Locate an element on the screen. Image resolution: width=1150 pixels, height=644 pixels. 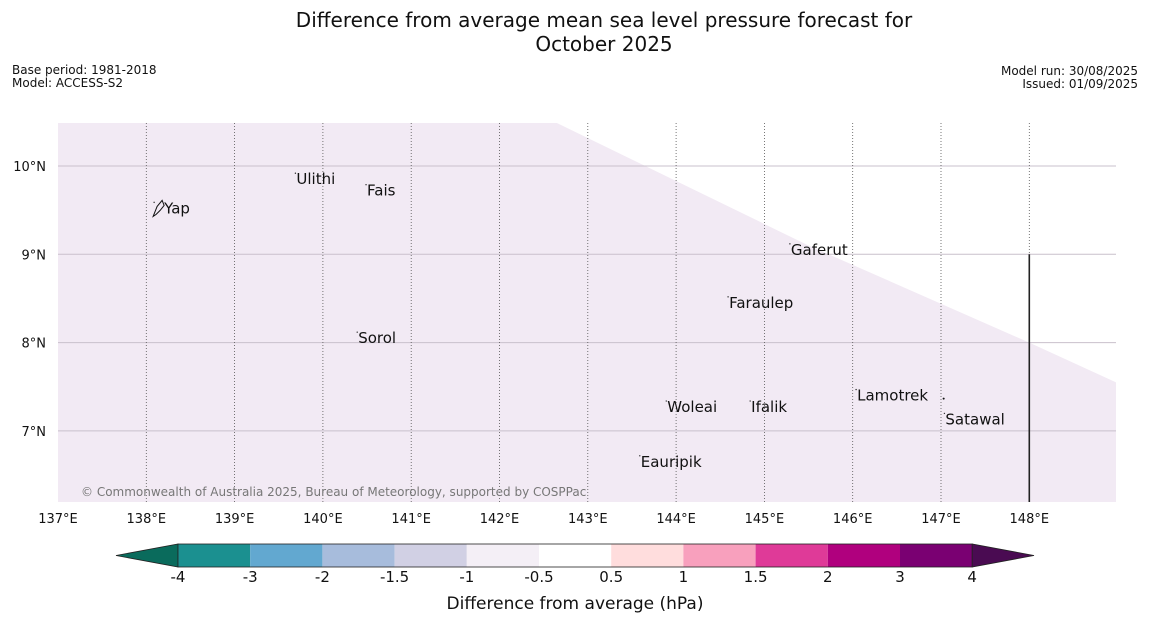
place-label-woleai: Woleai is located at coordinates (692, 407).